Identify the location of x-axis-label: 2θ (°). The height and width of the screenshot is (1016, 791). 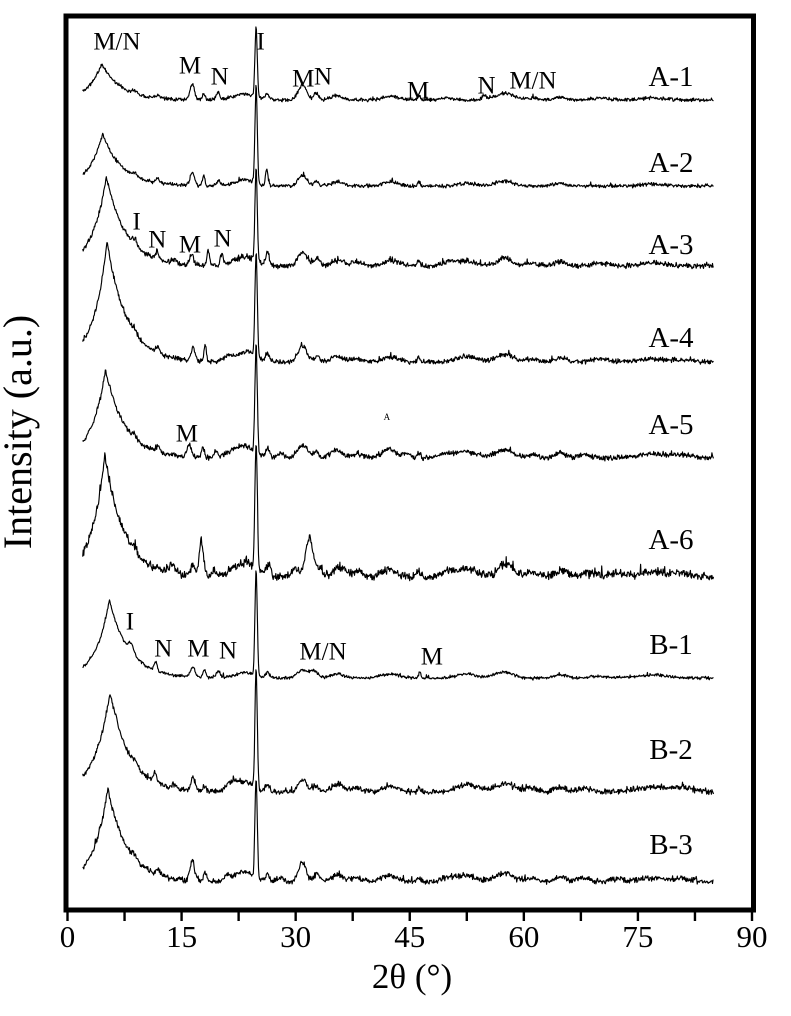
(412, 976).